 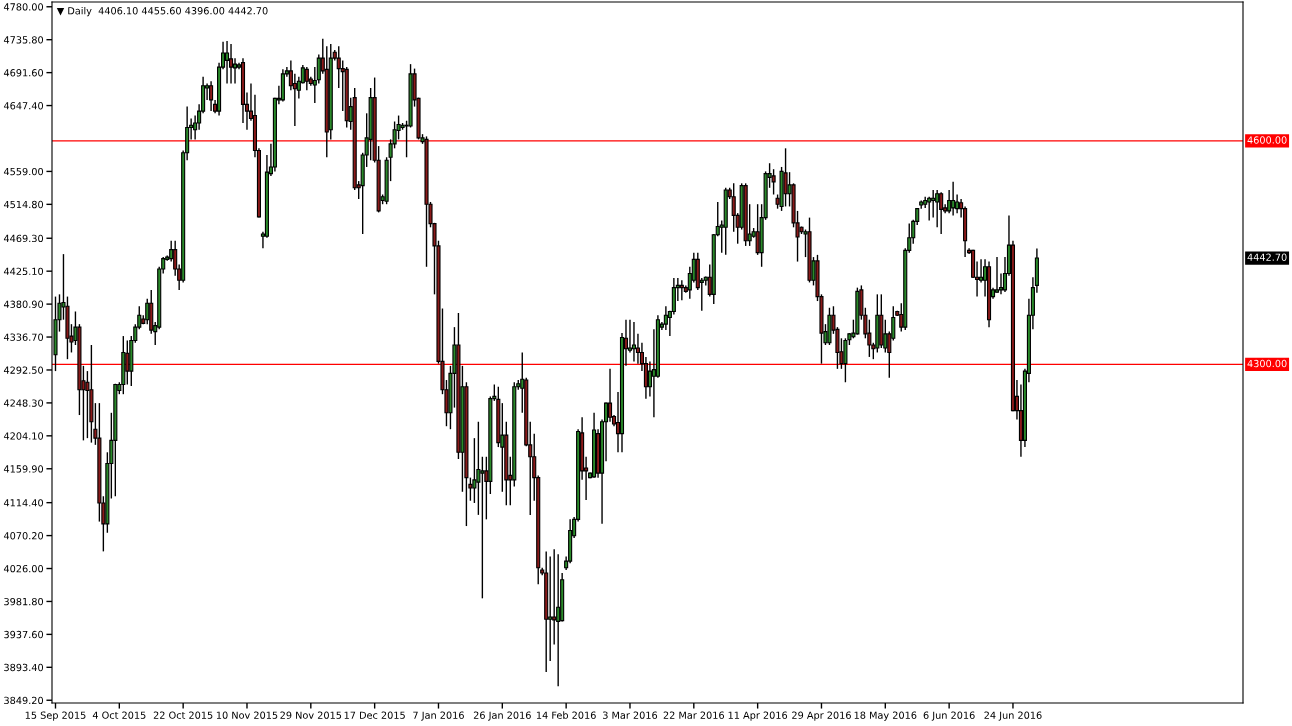 I want to click on y-tick-label: 4204.10, so click(x=23, y=436).